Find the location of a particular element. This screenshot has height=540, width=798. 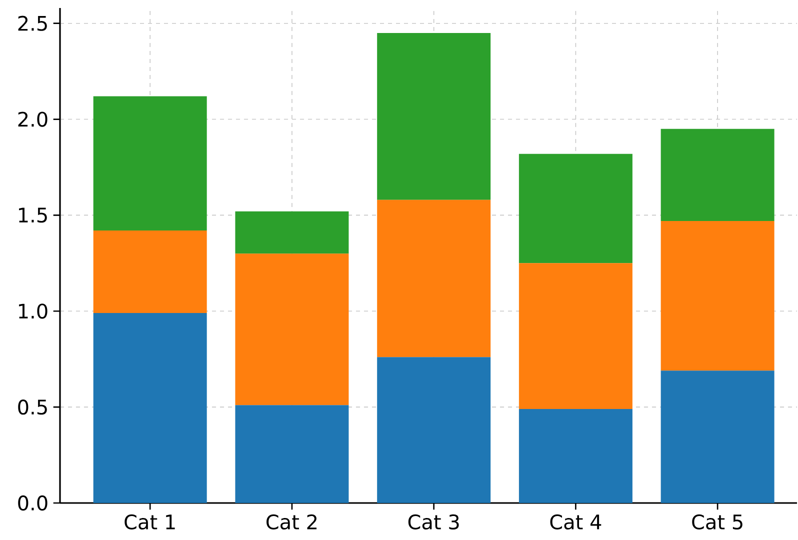

x-tick-label: Cat 2 is located at coordinates (291, 522).